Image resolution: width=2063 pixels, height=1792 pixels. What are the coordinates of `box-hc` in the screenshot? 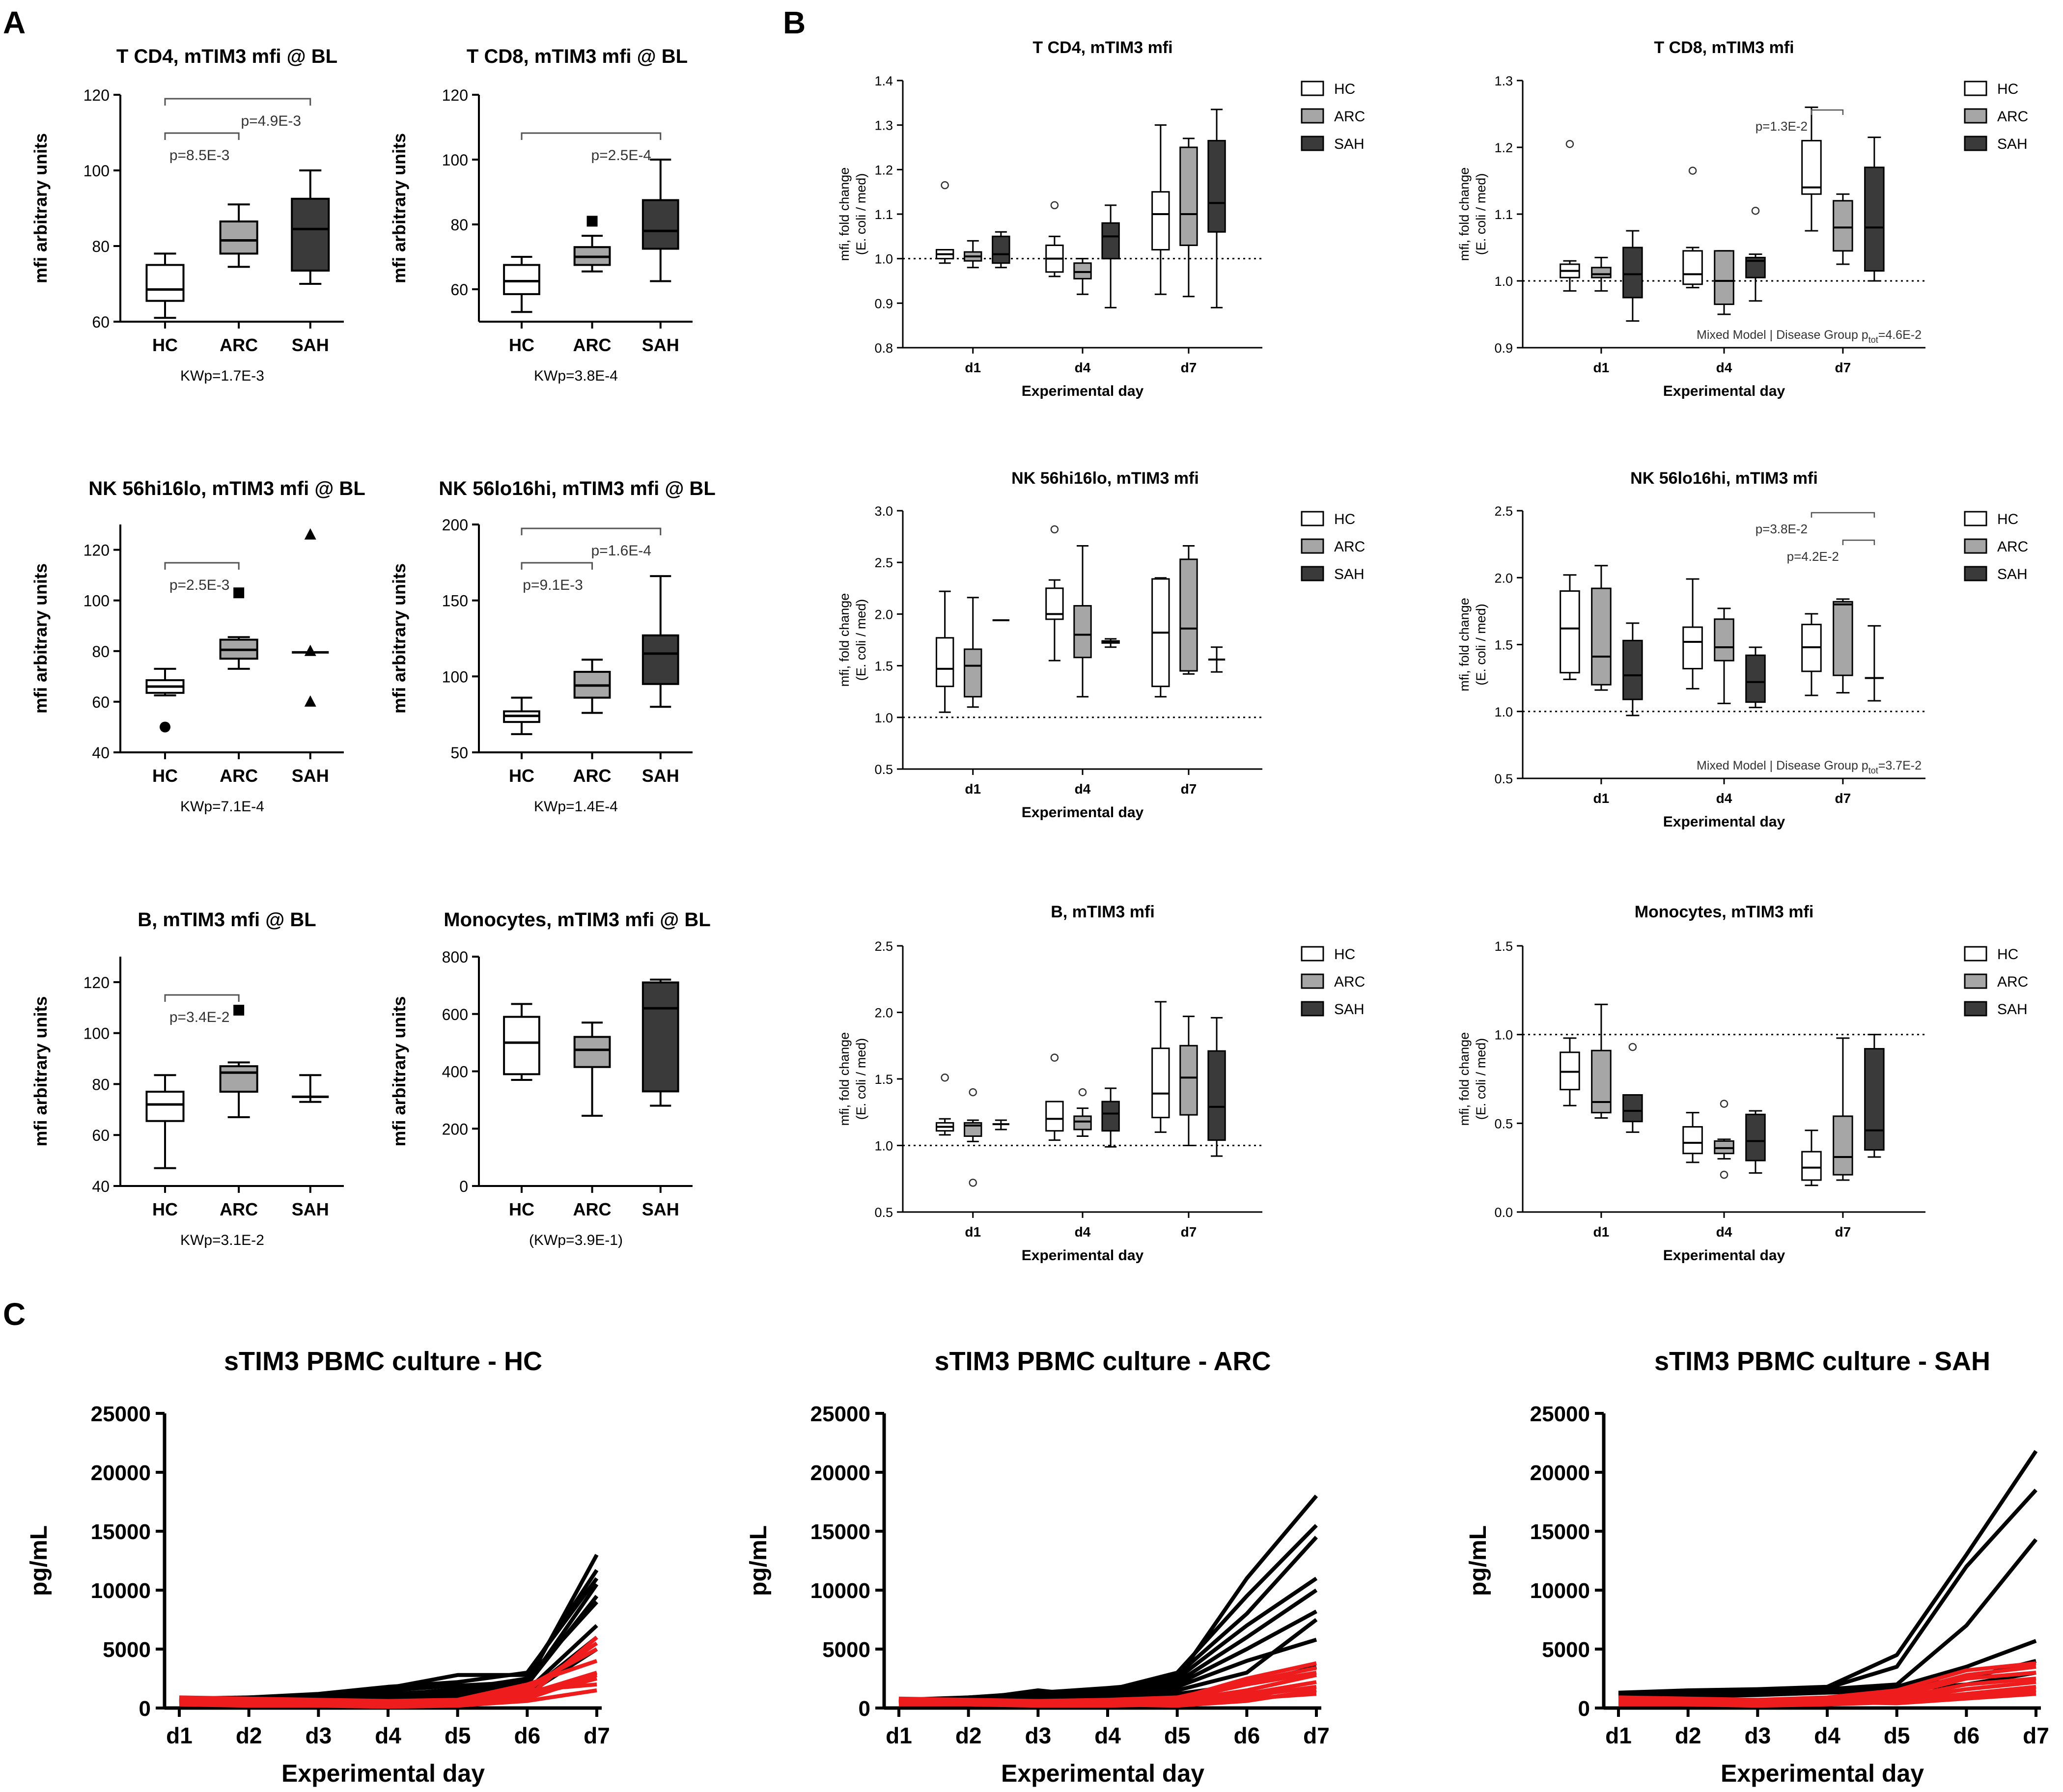 It's located at (165, 286).